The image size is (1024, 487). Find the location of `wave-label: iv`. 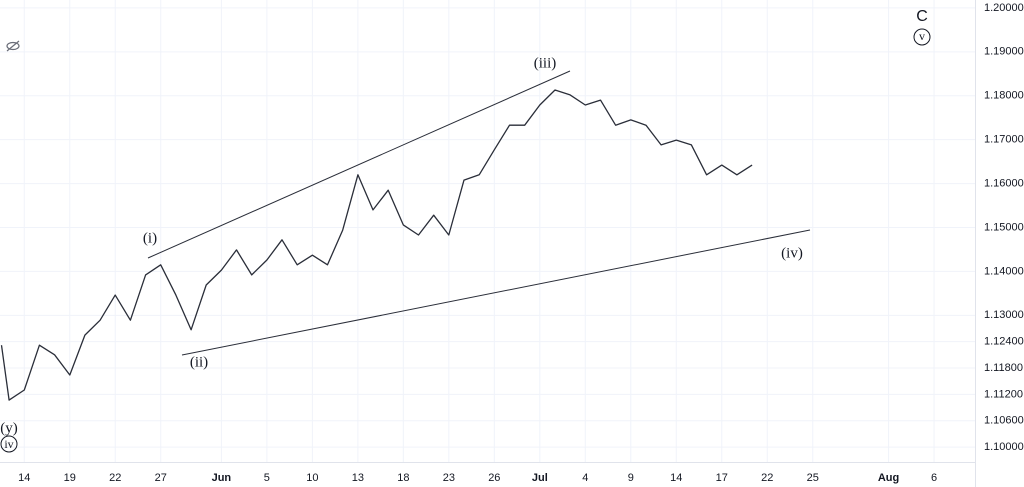

wave-label: iv is located at coordinates (8, 444).